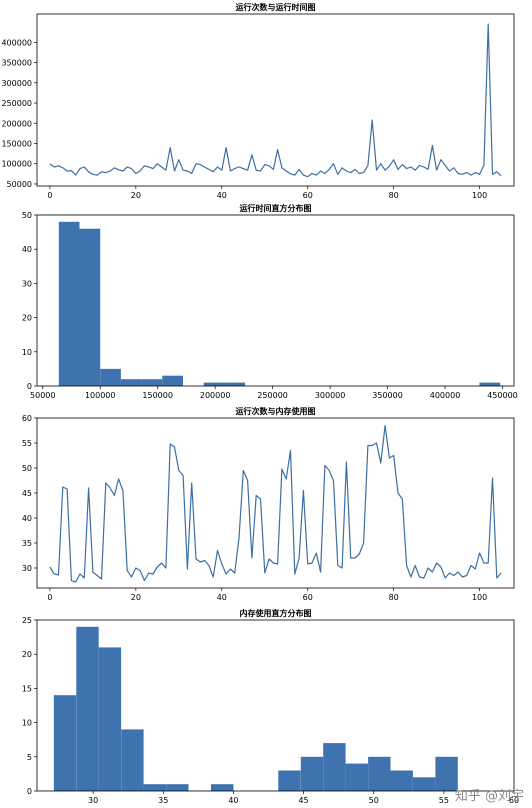  What do you see at coordinates (27, 620) in the screenshot?
I see `y-tick-label: 25` at bounding box center [27, 620].